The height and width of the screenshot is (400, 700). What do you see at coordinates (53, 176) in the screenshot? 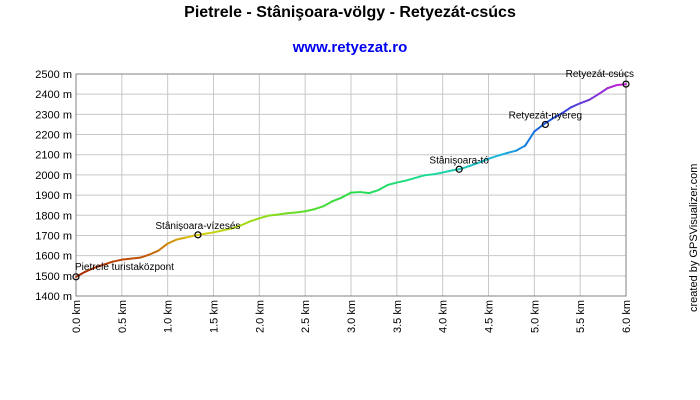
I see `y-tick-label: 2000 m` at bounding box center [53, 176].